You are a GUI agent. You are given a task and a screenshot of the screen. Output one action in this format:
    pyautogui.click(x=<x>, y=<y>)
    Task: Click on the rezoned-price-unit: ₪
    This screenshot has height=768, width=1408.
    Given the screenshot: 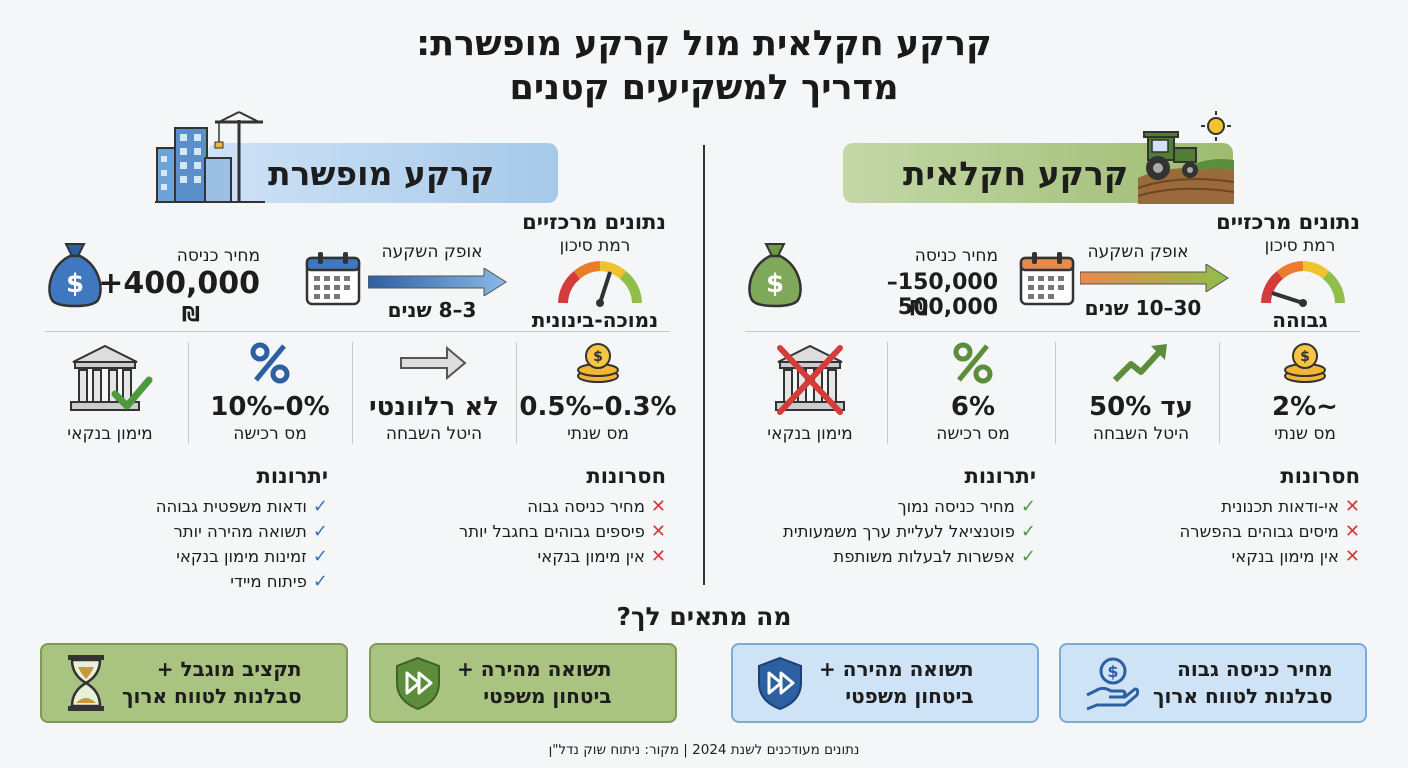 What is the action you would take?
    pyautogui.click(x=190, y=314)
    